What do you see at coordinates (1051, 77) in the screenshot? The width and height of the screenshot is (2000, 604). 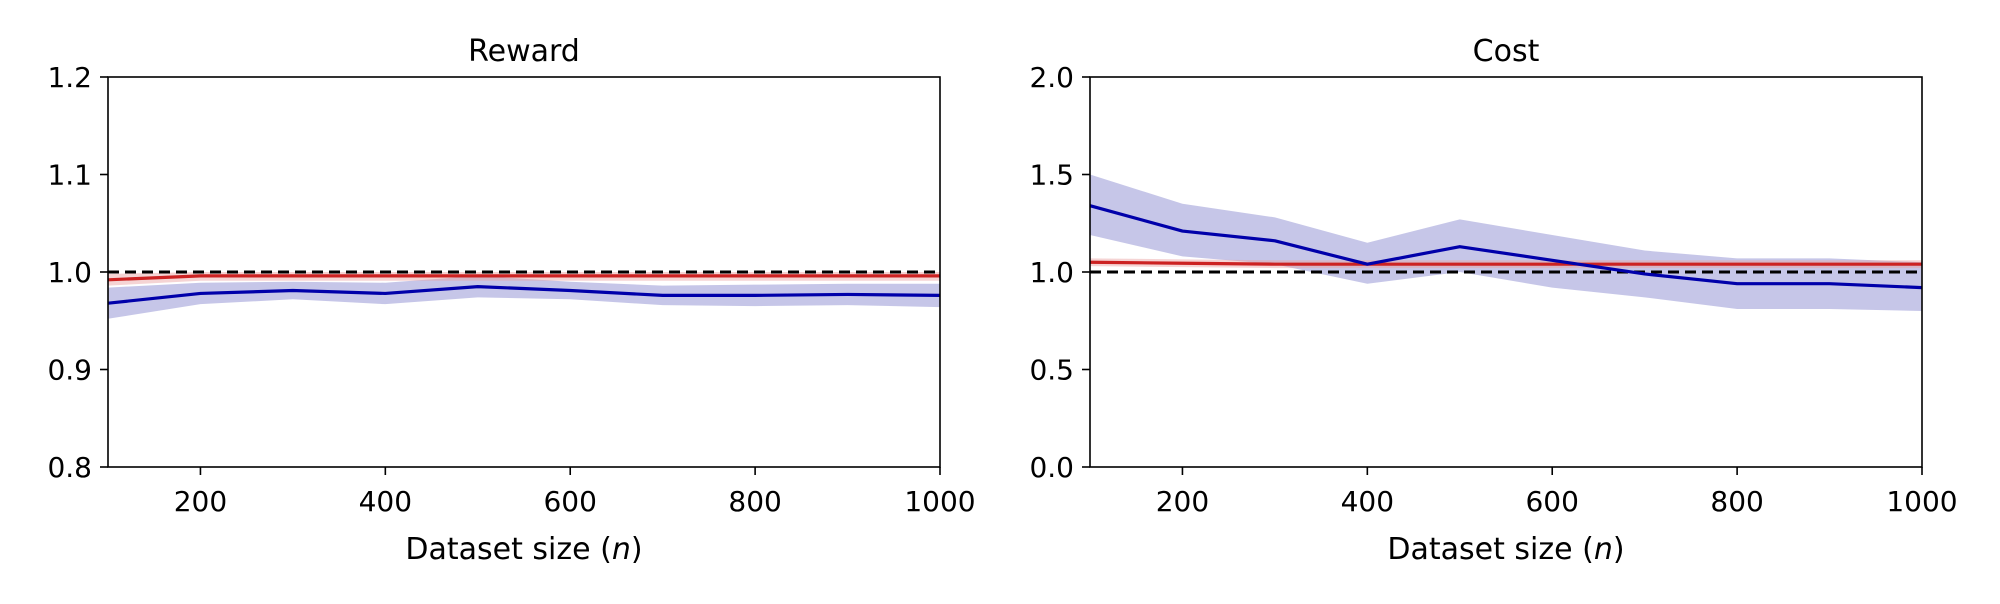 I see `y-tick-label: 2.0` at bounding box center [1051, 77].